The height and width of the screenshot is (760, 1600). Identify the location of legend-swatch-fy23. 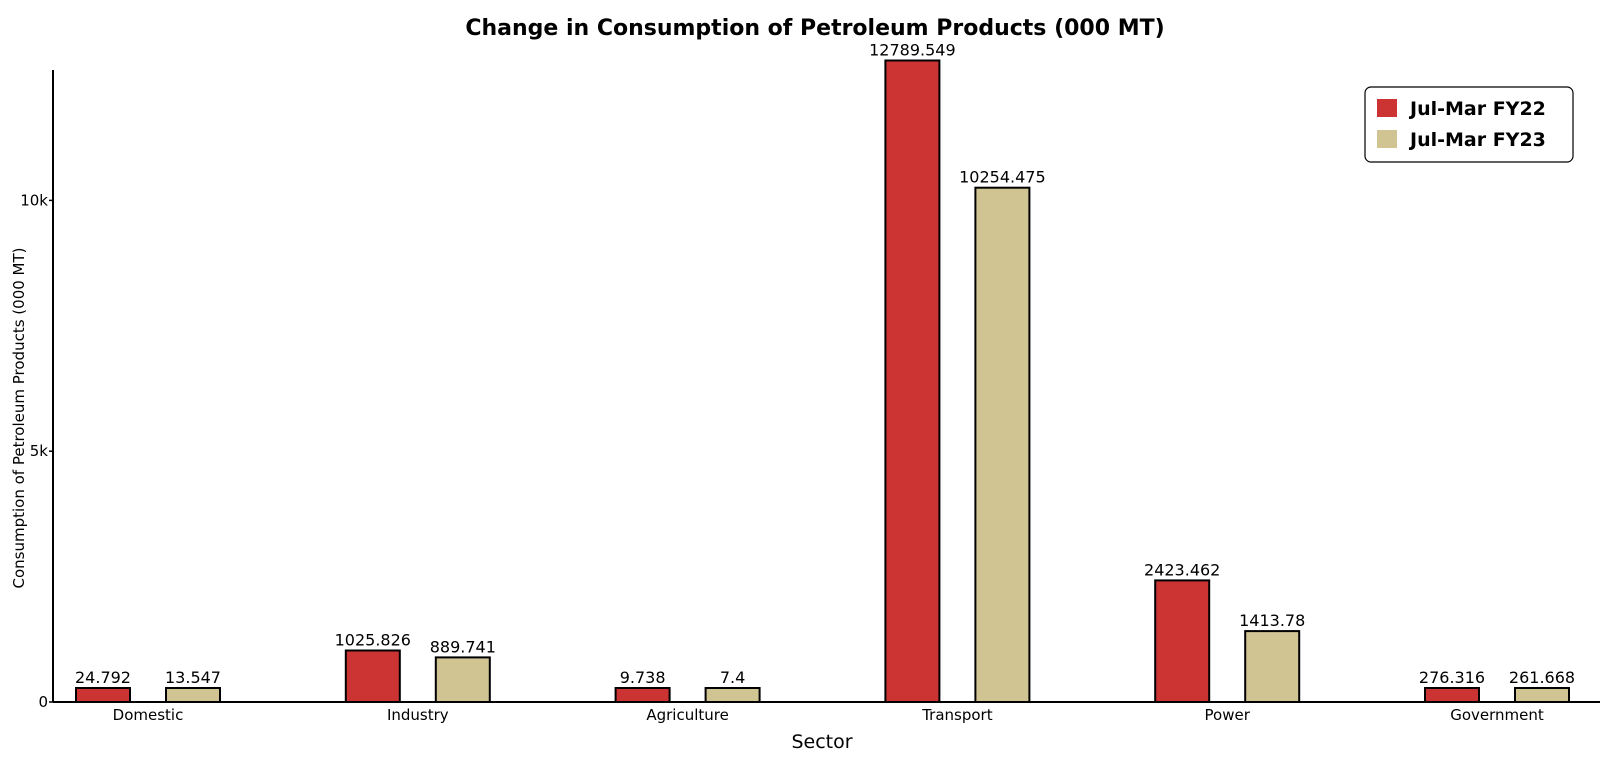
(1387, 139).